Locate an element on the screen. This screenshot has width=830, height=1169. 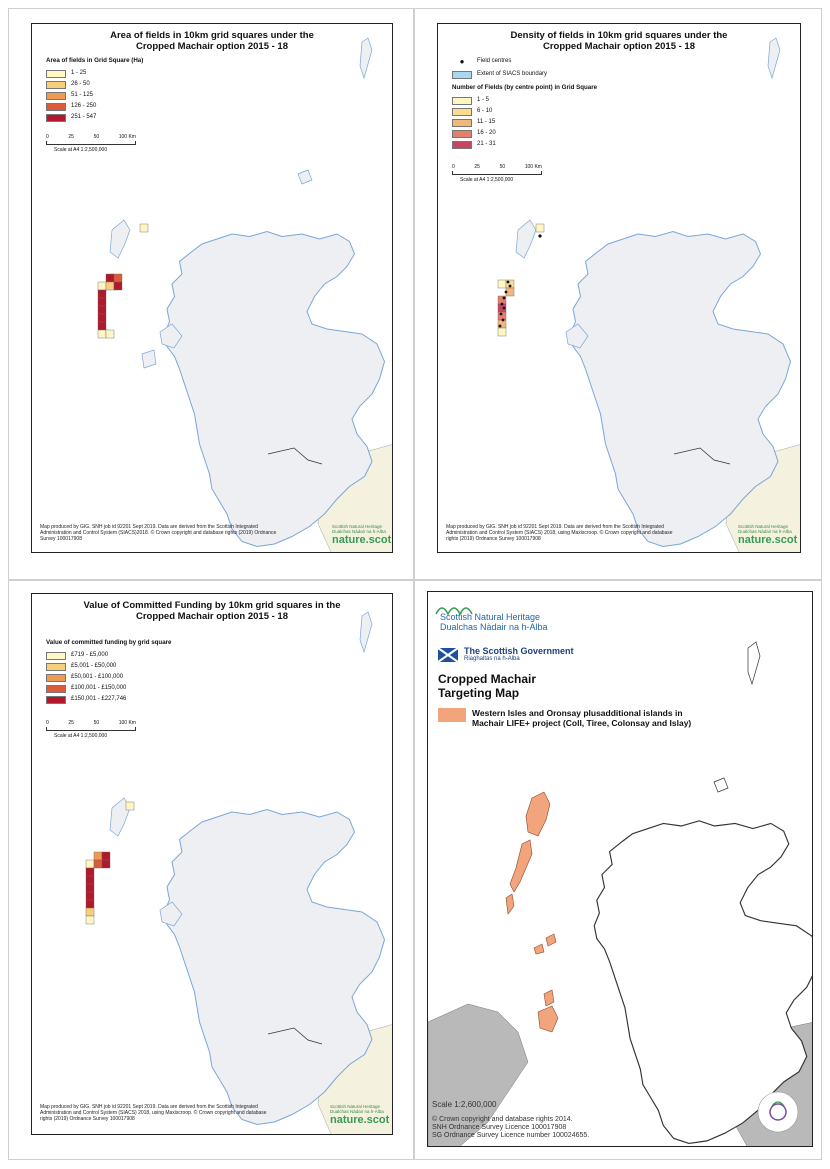
gov-name-gaelic: Riaghaltas na h-Alba is located at coordinates (492, 659).